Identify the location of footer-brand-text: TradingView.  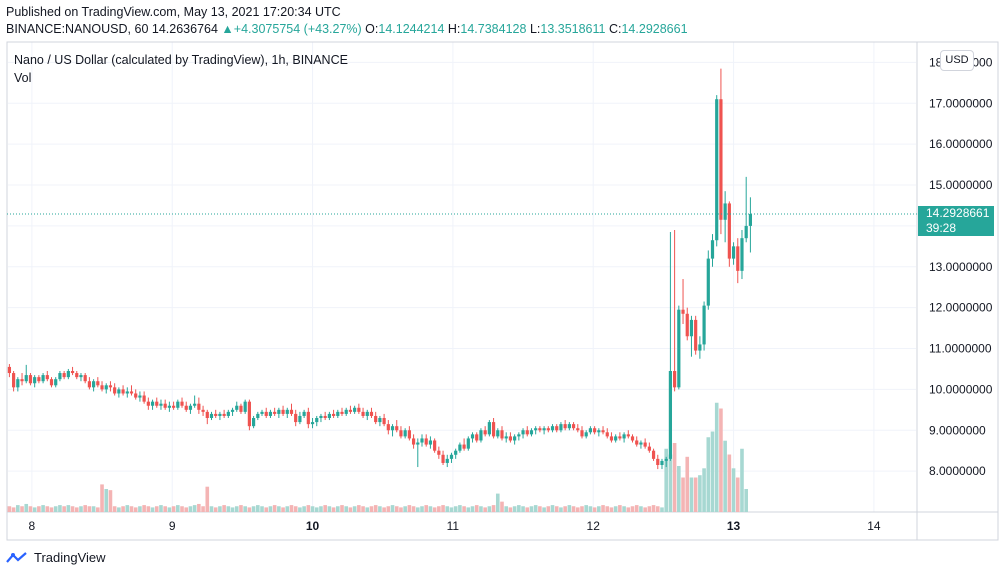
(70, 557).